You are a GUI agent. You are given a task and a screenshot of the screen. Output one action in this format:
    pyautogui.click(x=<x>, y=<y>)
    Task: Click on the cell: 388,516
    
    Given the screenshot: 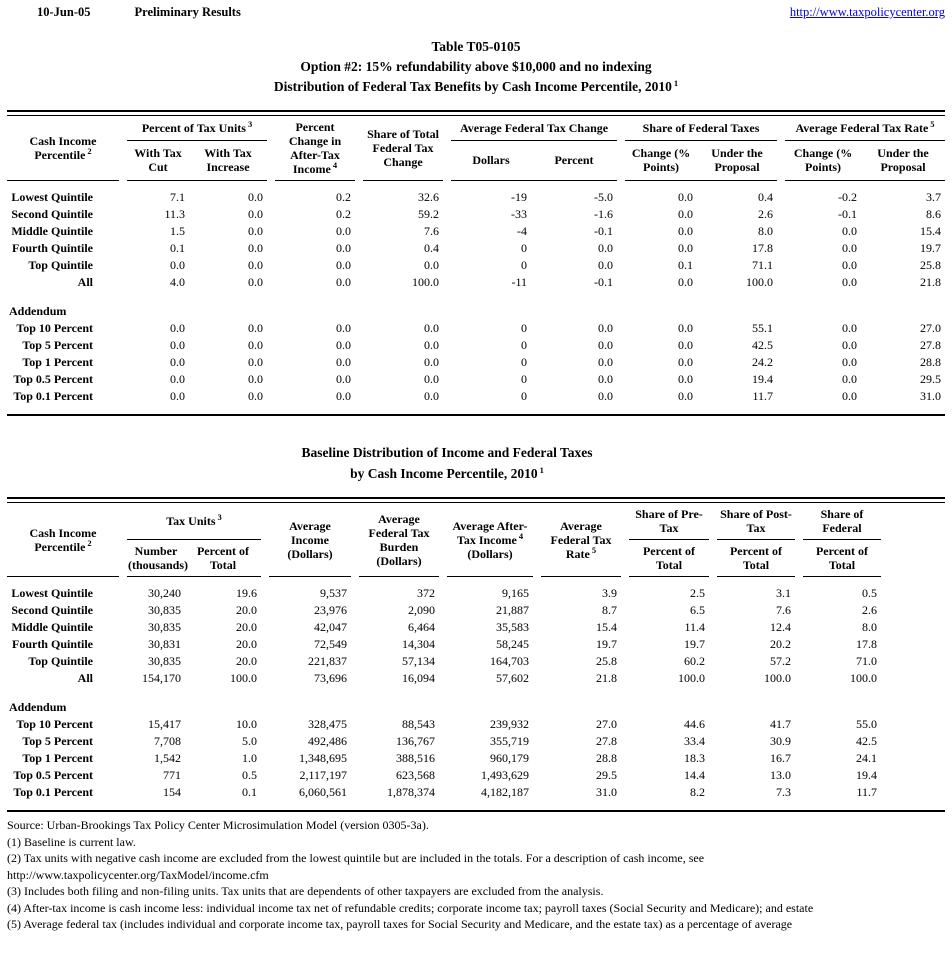 What is the action you would take?
    pyautogui.click(x=415, y=758)
    